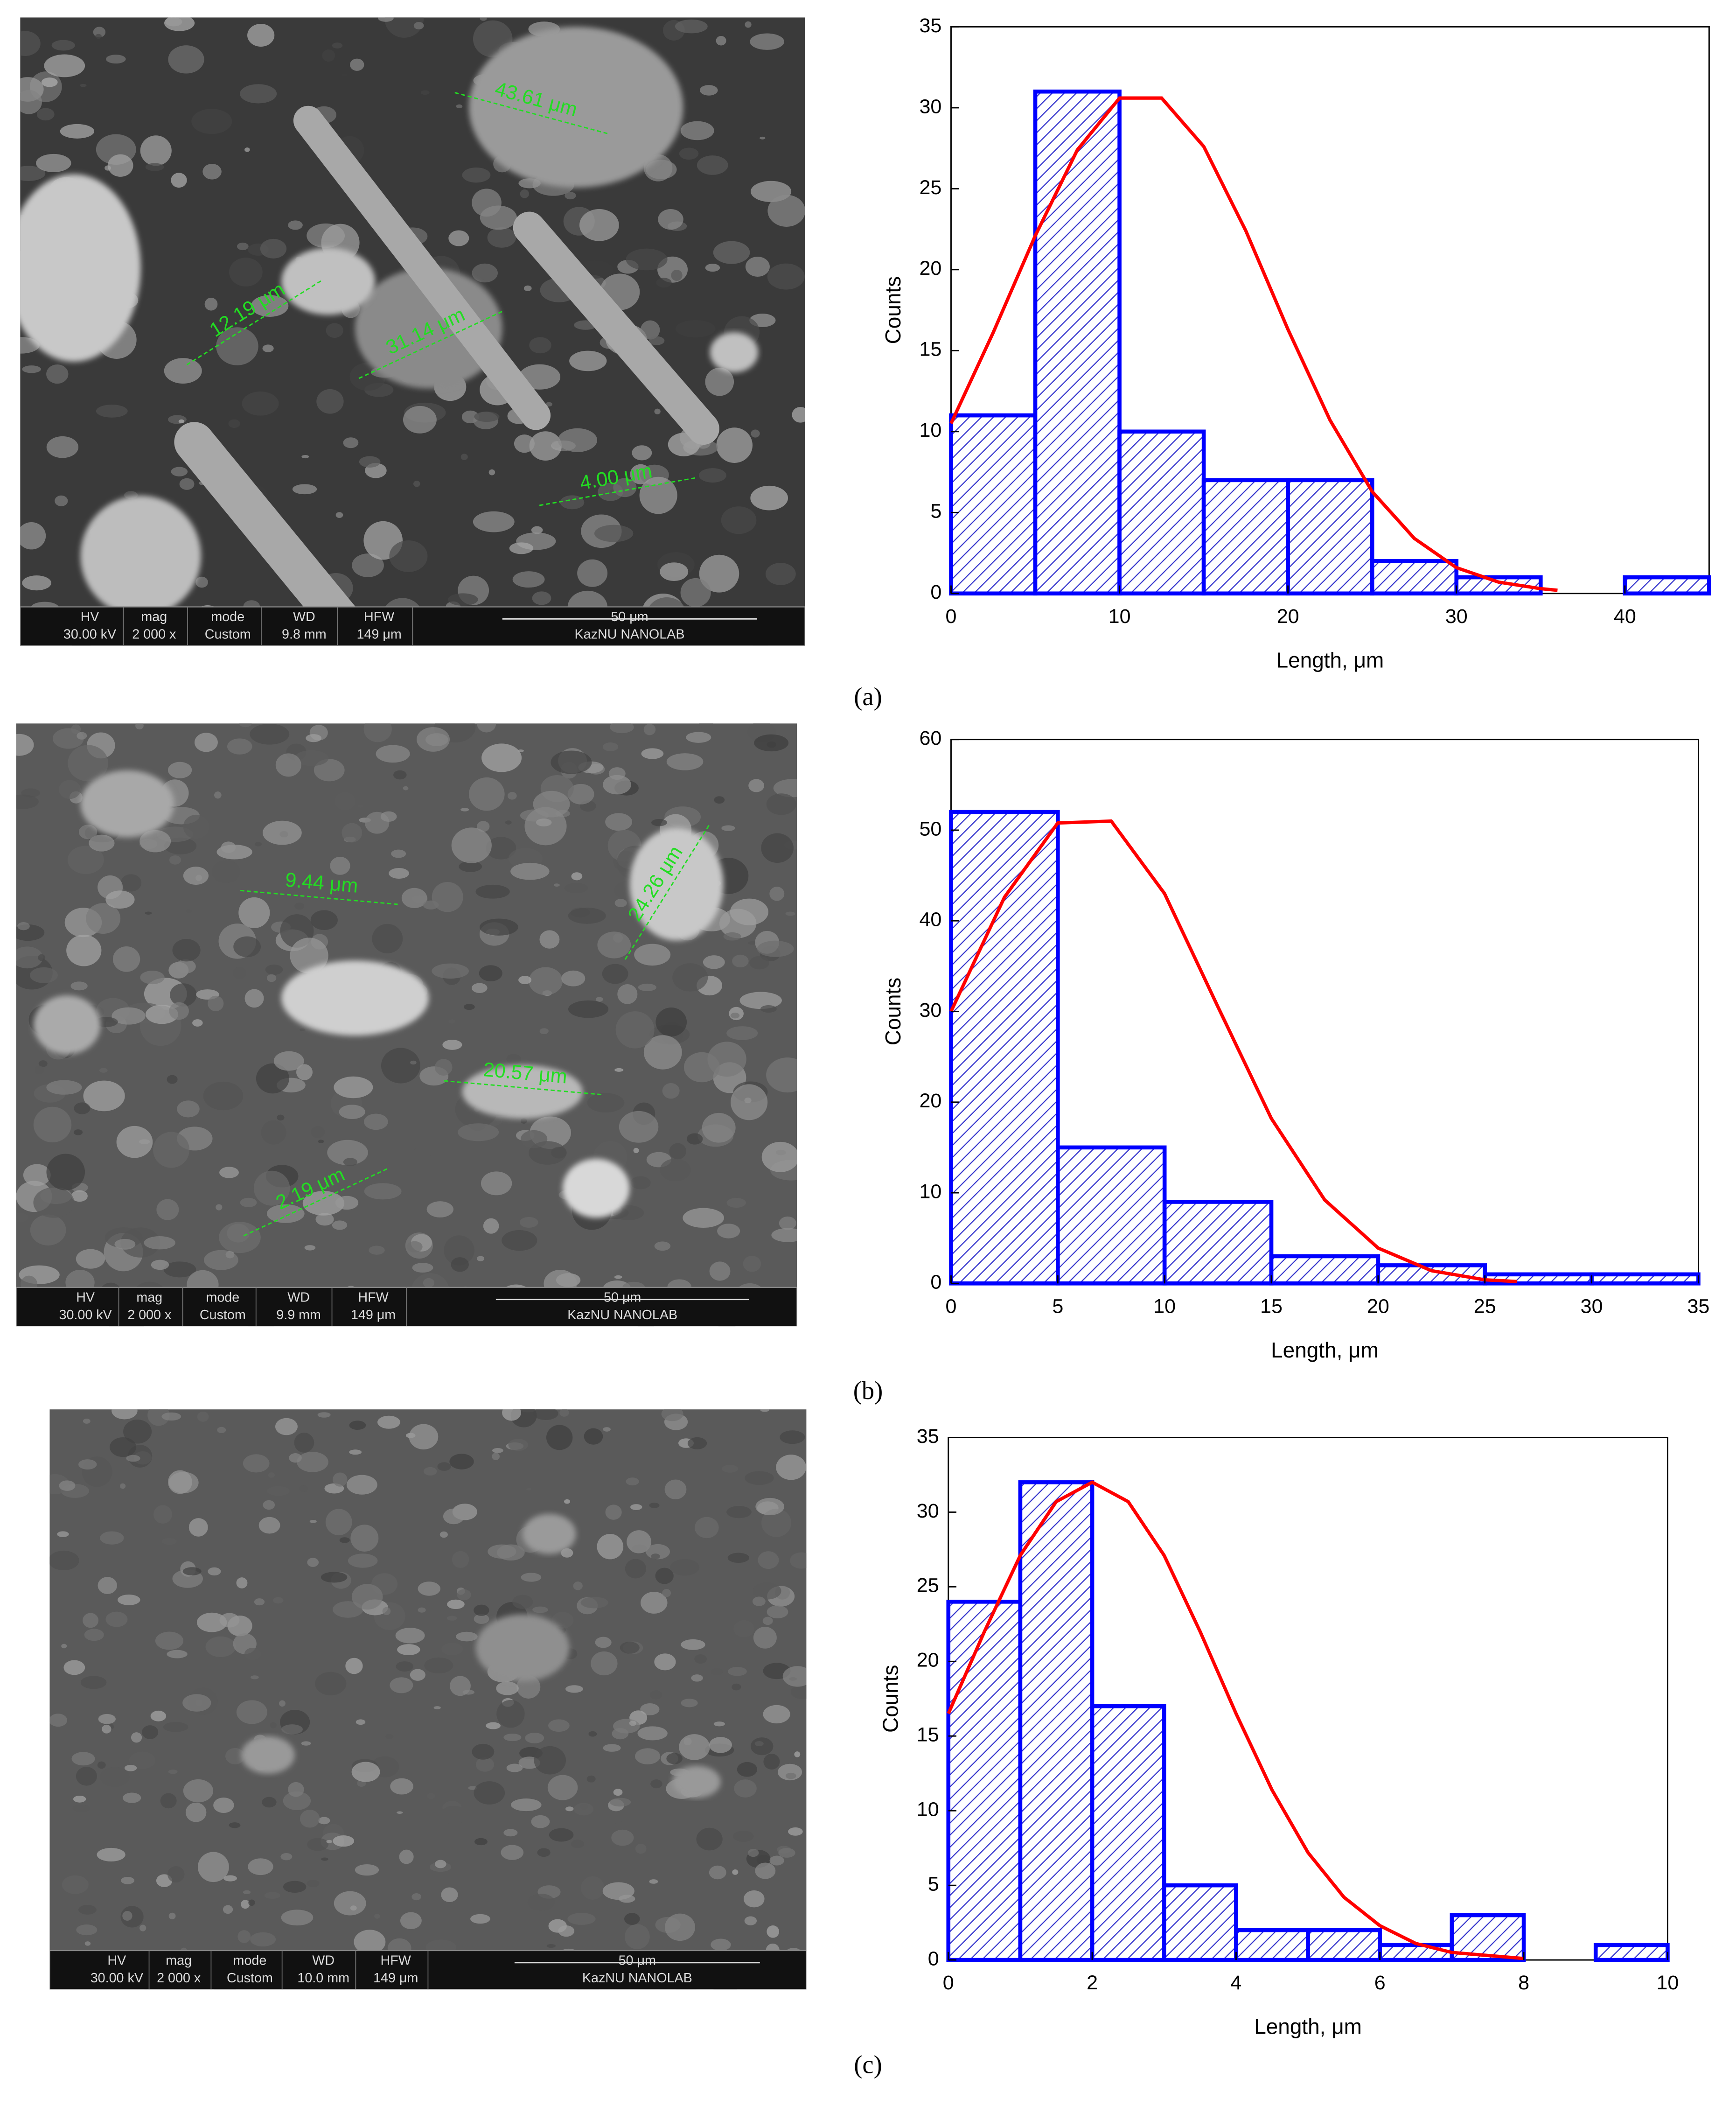 The height and width of the screenshot is (2106, 1736). I want to click on x-tick-label: 2, so click(1092, 1983).